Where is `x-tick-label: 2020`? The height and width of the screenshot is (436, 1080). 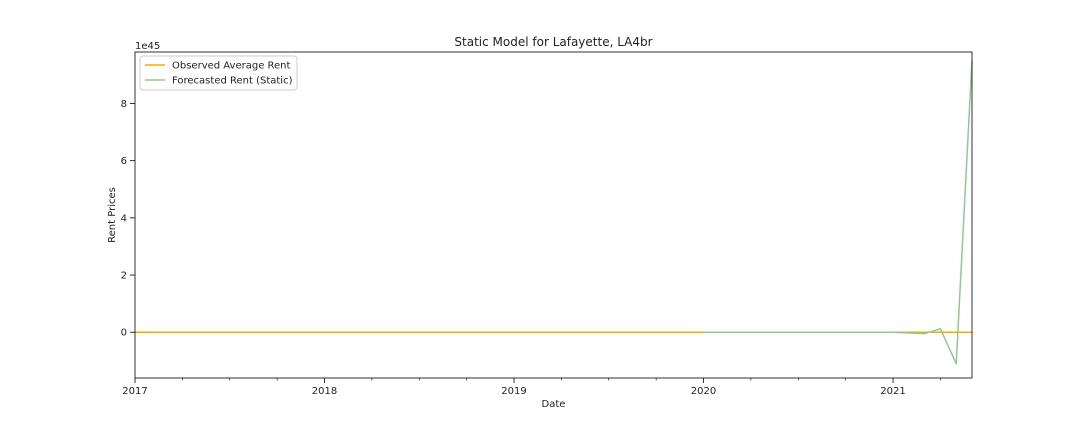 x-tick-label: 2020 is located at coordinates (703, 391).